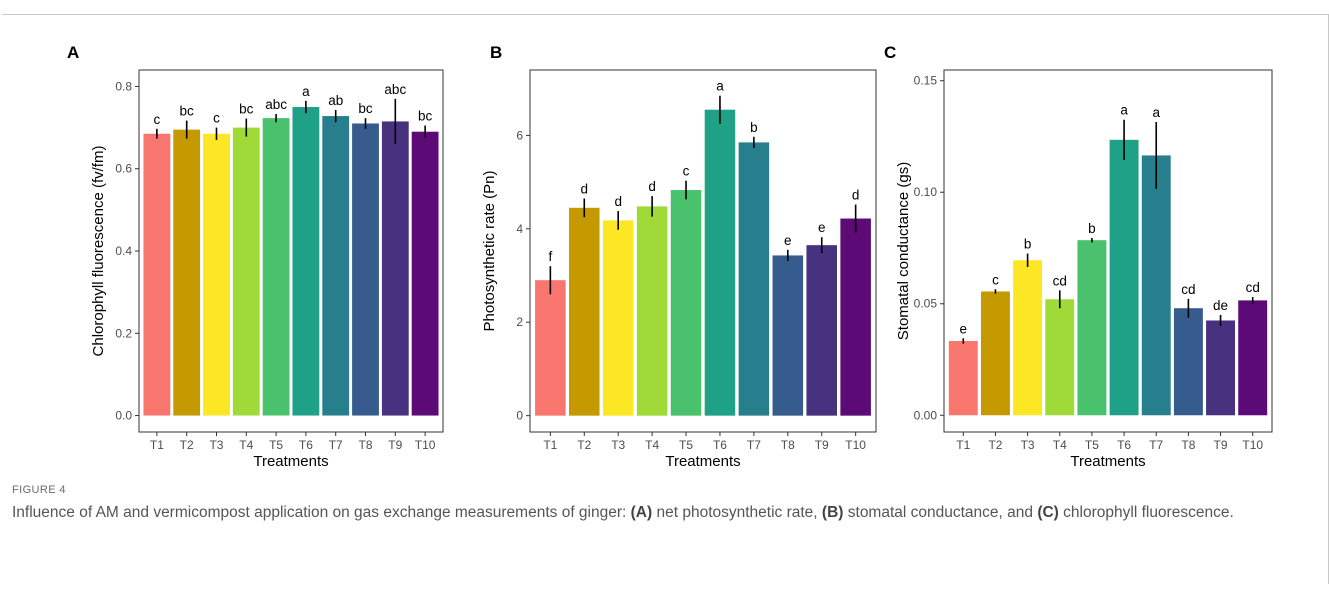 The width and height of the screenshot is (1329, 590). What do you see at coordinates (519, 322) in the screenshot?
I see `y-tick-label: 2` at bounding box center [519, 322].